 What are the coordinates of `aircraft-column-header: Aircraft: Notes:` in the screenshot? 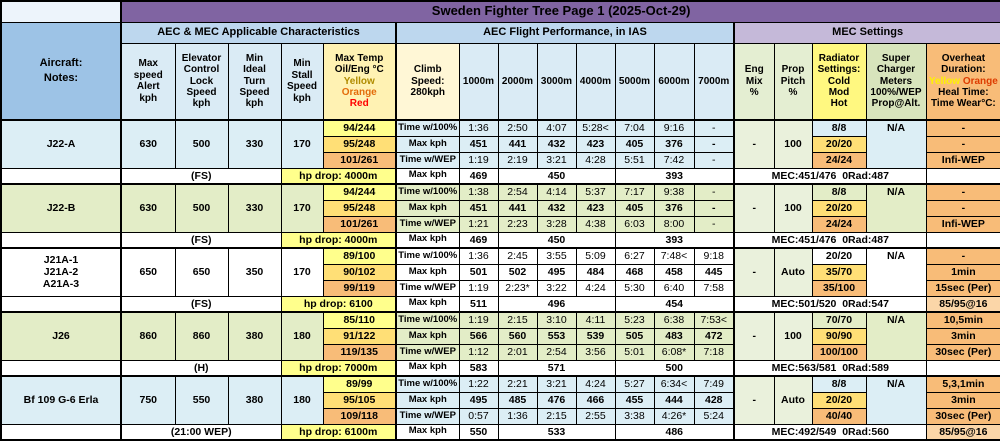 It's located at (61, 71).